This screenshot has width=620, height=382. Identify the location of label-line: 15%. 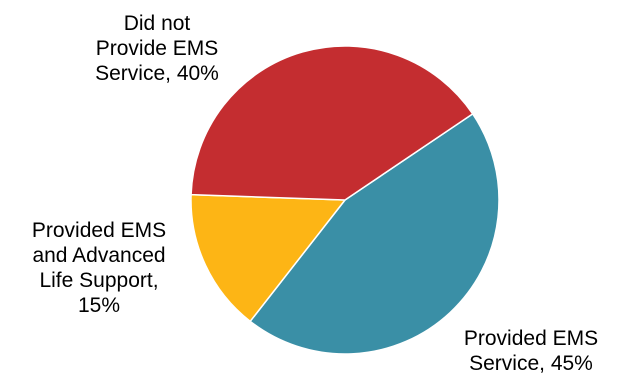
(99, 305).